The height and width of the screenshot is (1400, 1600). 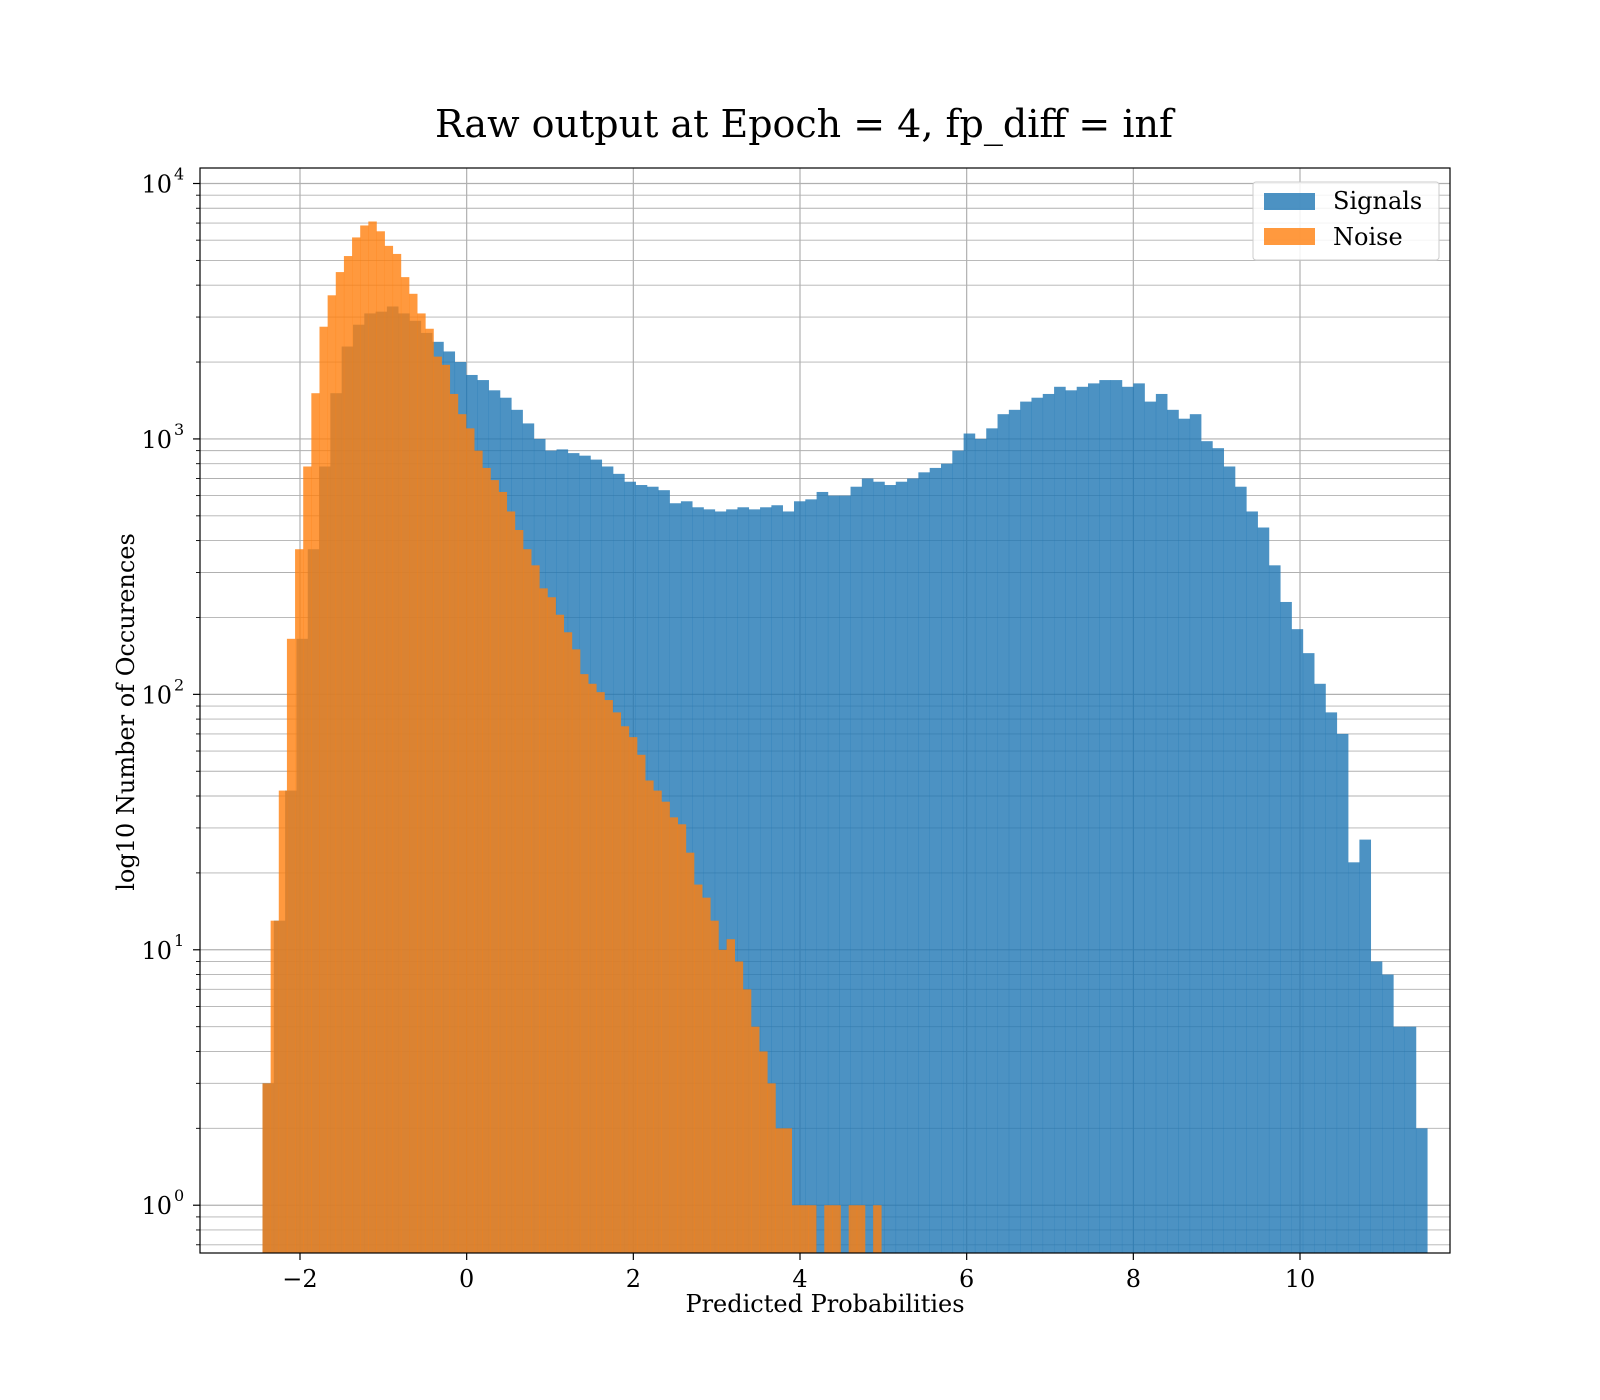 What do you see at coordinates (1300, 1279) in the screenshot?
I see `x-tick-label: 10` at bounding box center [1300, 1279].